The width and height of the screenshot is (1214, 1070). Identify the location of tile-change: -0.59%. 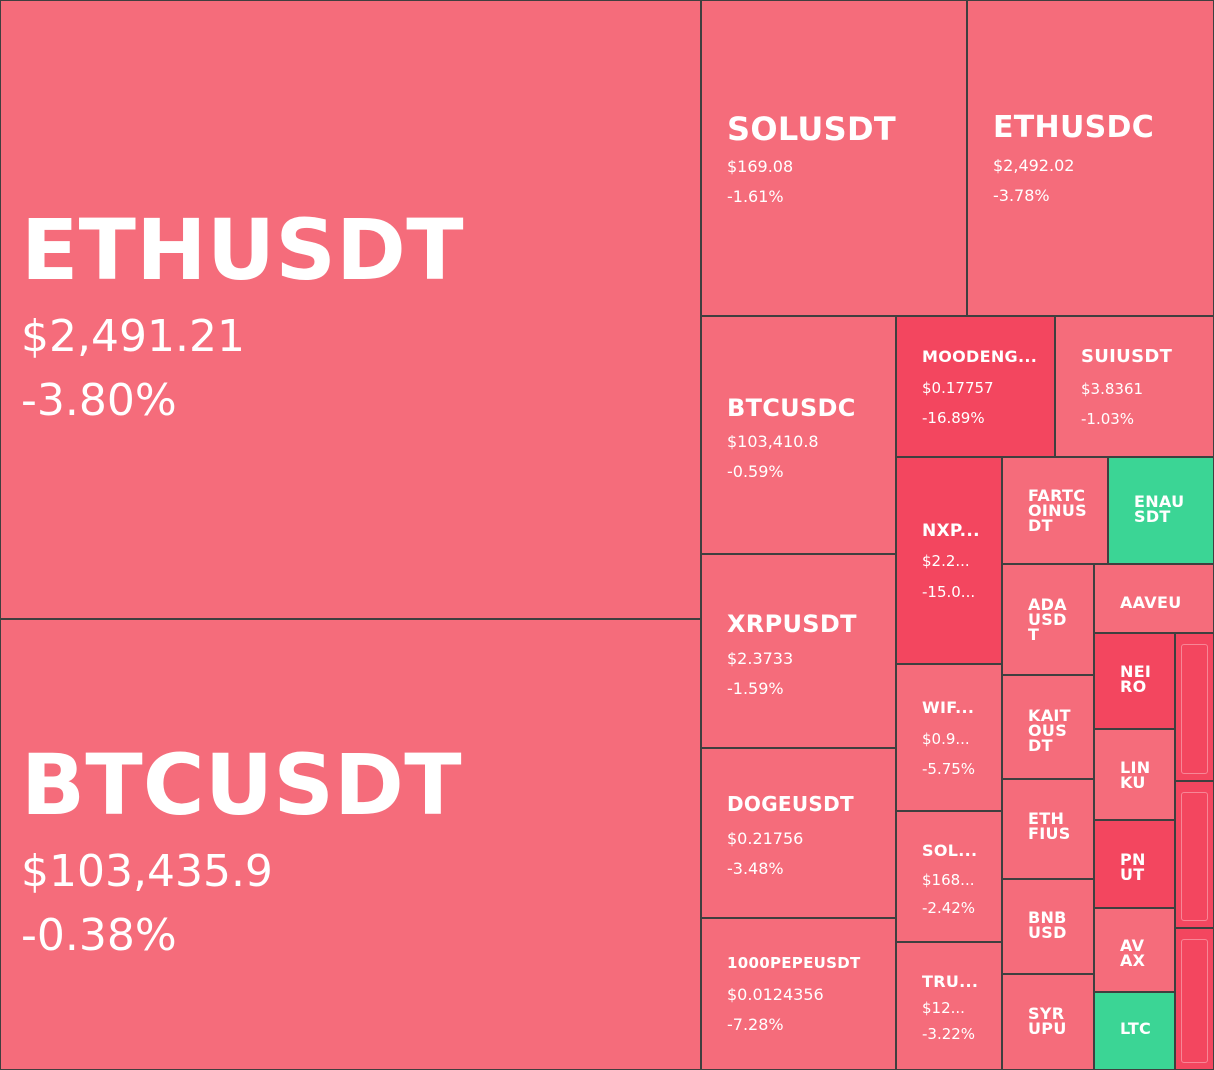
(755, 471).